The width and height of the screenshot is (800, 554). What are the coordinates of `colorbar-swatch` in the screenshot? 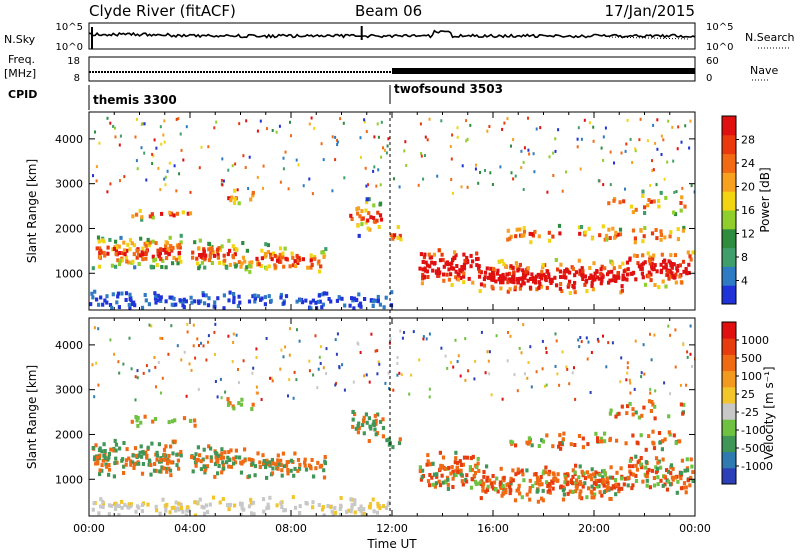 It's located at (729, 427).